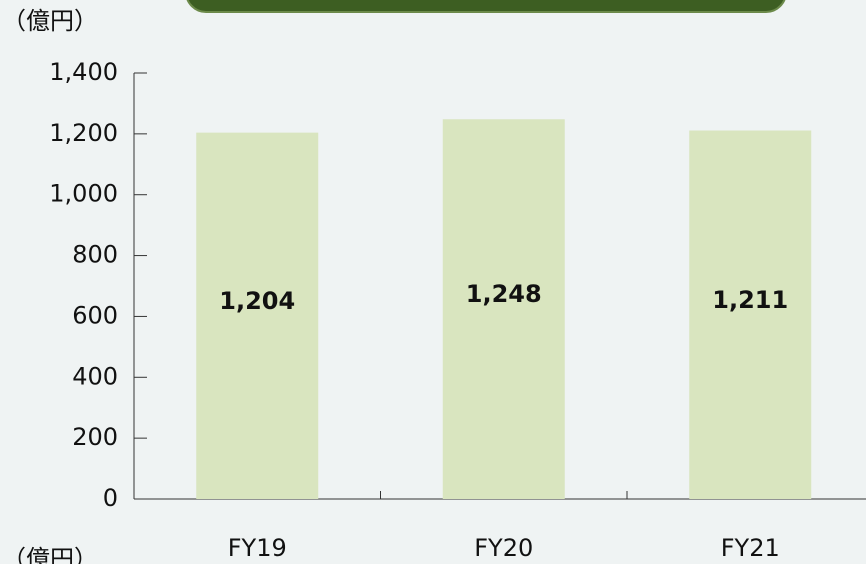 This screenshot has width=866, height=564. I want to click on value-label: 1,211, so click(750, 300).